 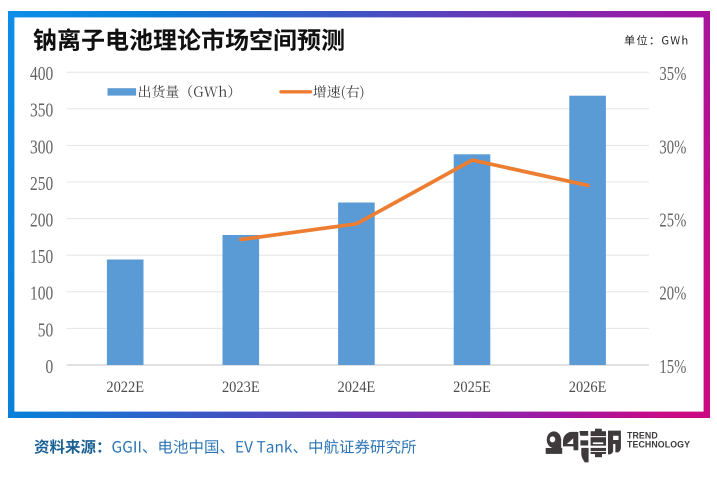 What do you see at coordinates (49, 366) in the screenshot?
I see `svg-text: 0` at bounding box center [49, 366].